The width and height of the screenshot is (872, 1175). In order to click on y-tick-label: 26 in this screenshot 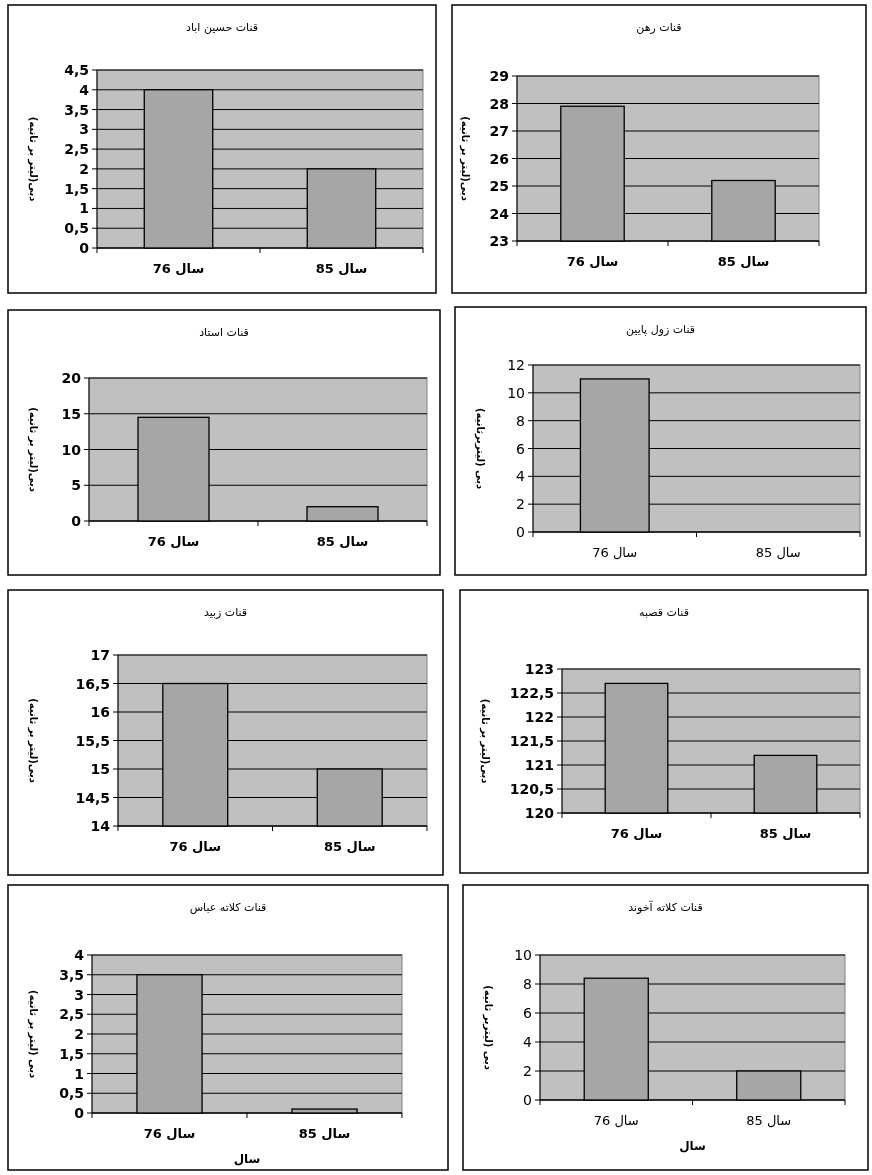, I will do `click(499, 158)`.